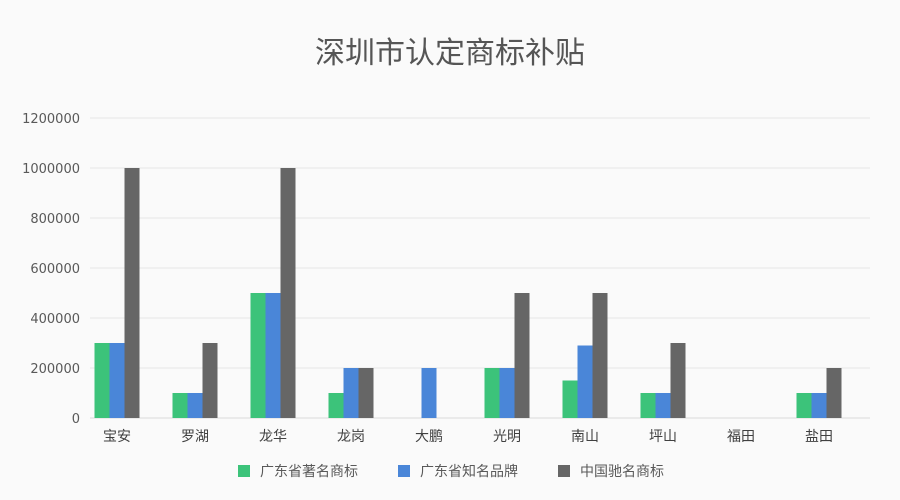  What do you see at coordinates (429, 437) in the screenshot?
I see `x-tick-label: 大鹏` at bounding box center [429, 437].